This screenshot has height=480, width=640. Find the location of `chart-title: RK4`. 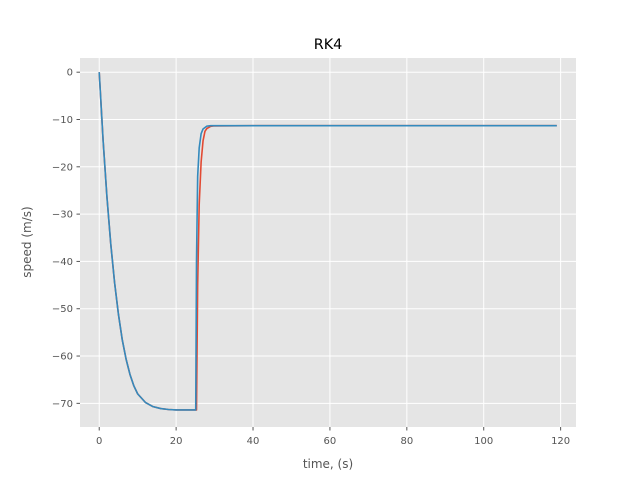

chart-title: RK4 is located at coordinates (328, 45).